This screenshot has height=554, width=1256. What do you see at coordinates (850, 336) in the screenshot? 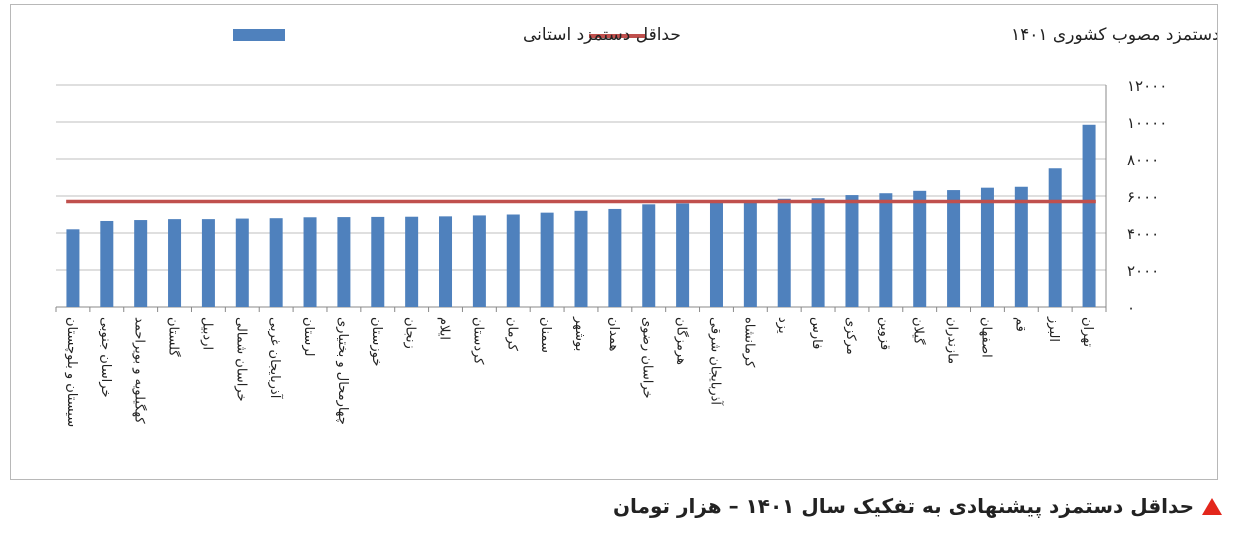
I see `x-category-label: مرکزی` at bounding box center [850, 336].